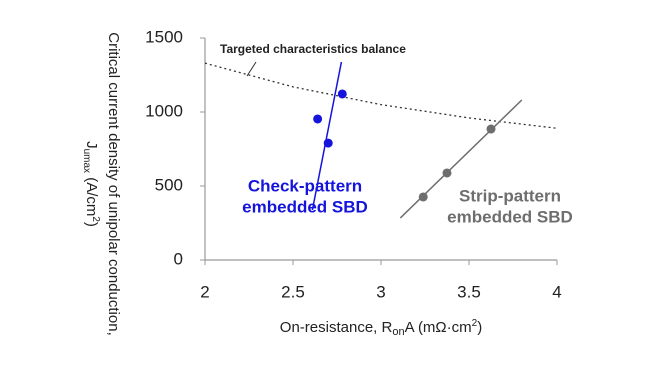 This screenshot has width=649, height=365. Describe the element at coordinates (91, 224) in the screenshot. I see `y-title-part: )` at that location.